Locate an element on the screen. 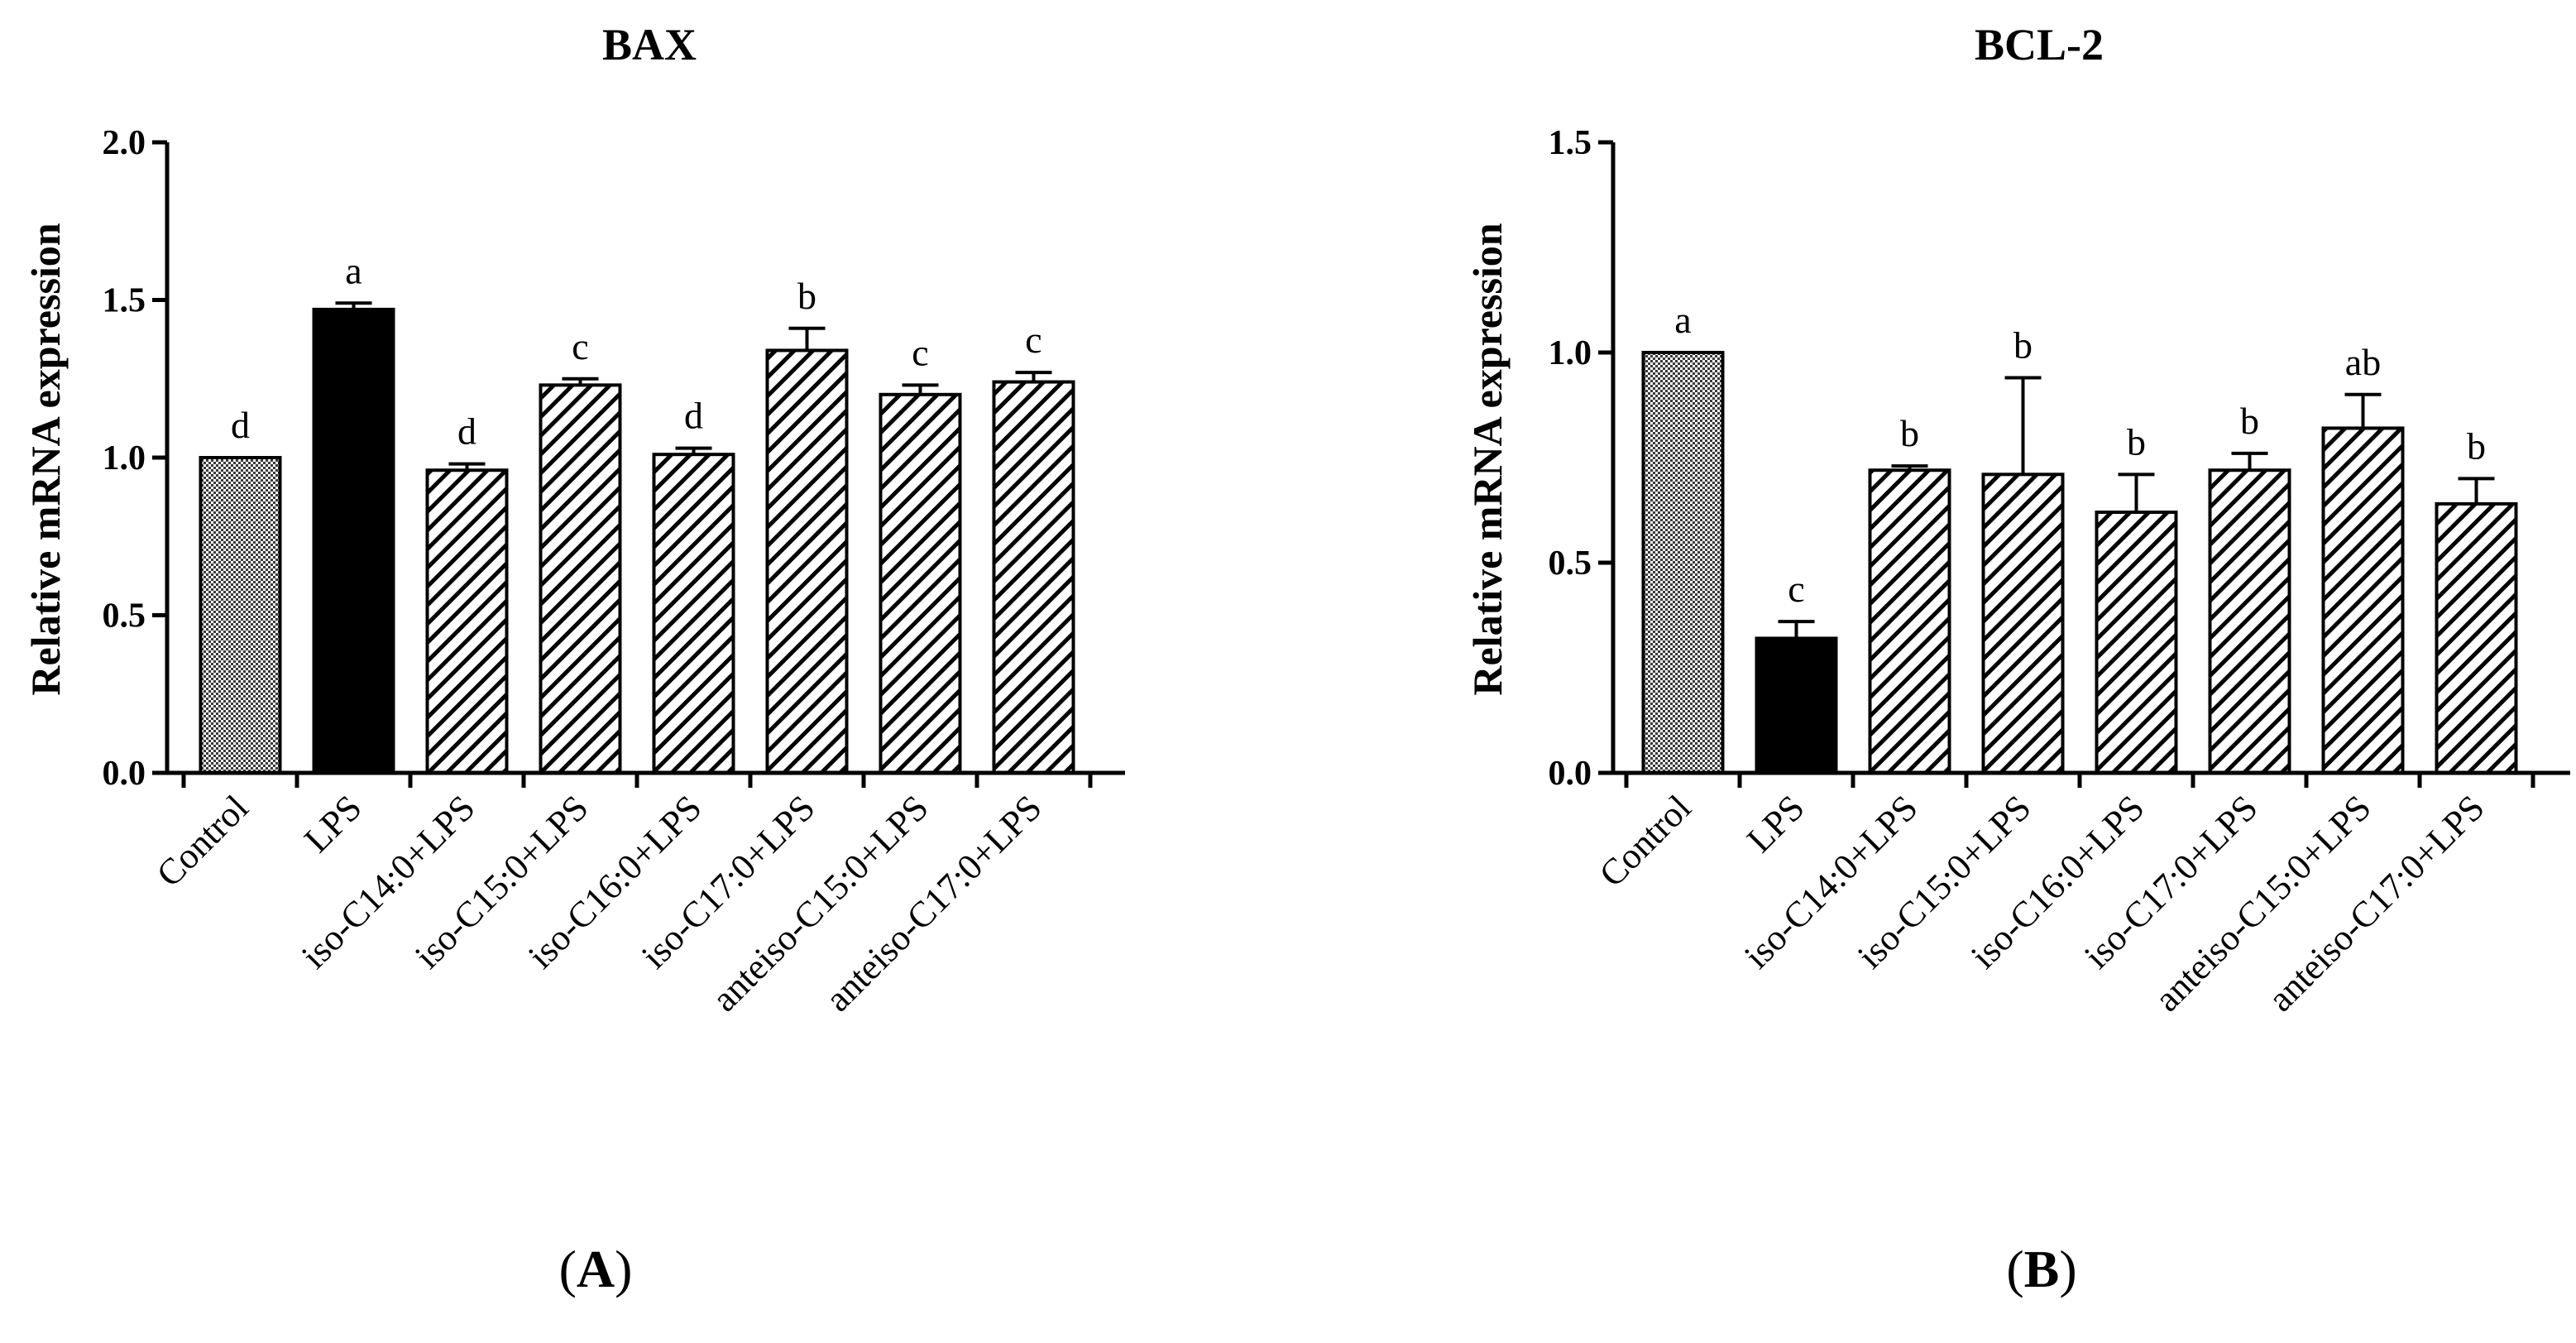 This screenshot has height=1343, width=2576. bax-panel-label: (A) is located at coordinates (596, 1269).